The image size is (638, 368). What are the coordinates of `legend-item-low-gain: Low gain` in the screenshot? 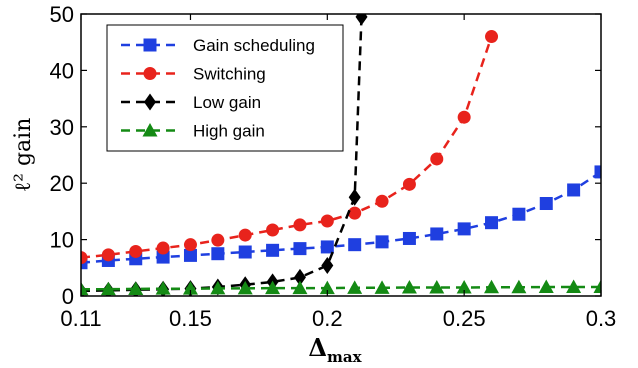 It's located at (191, 102).